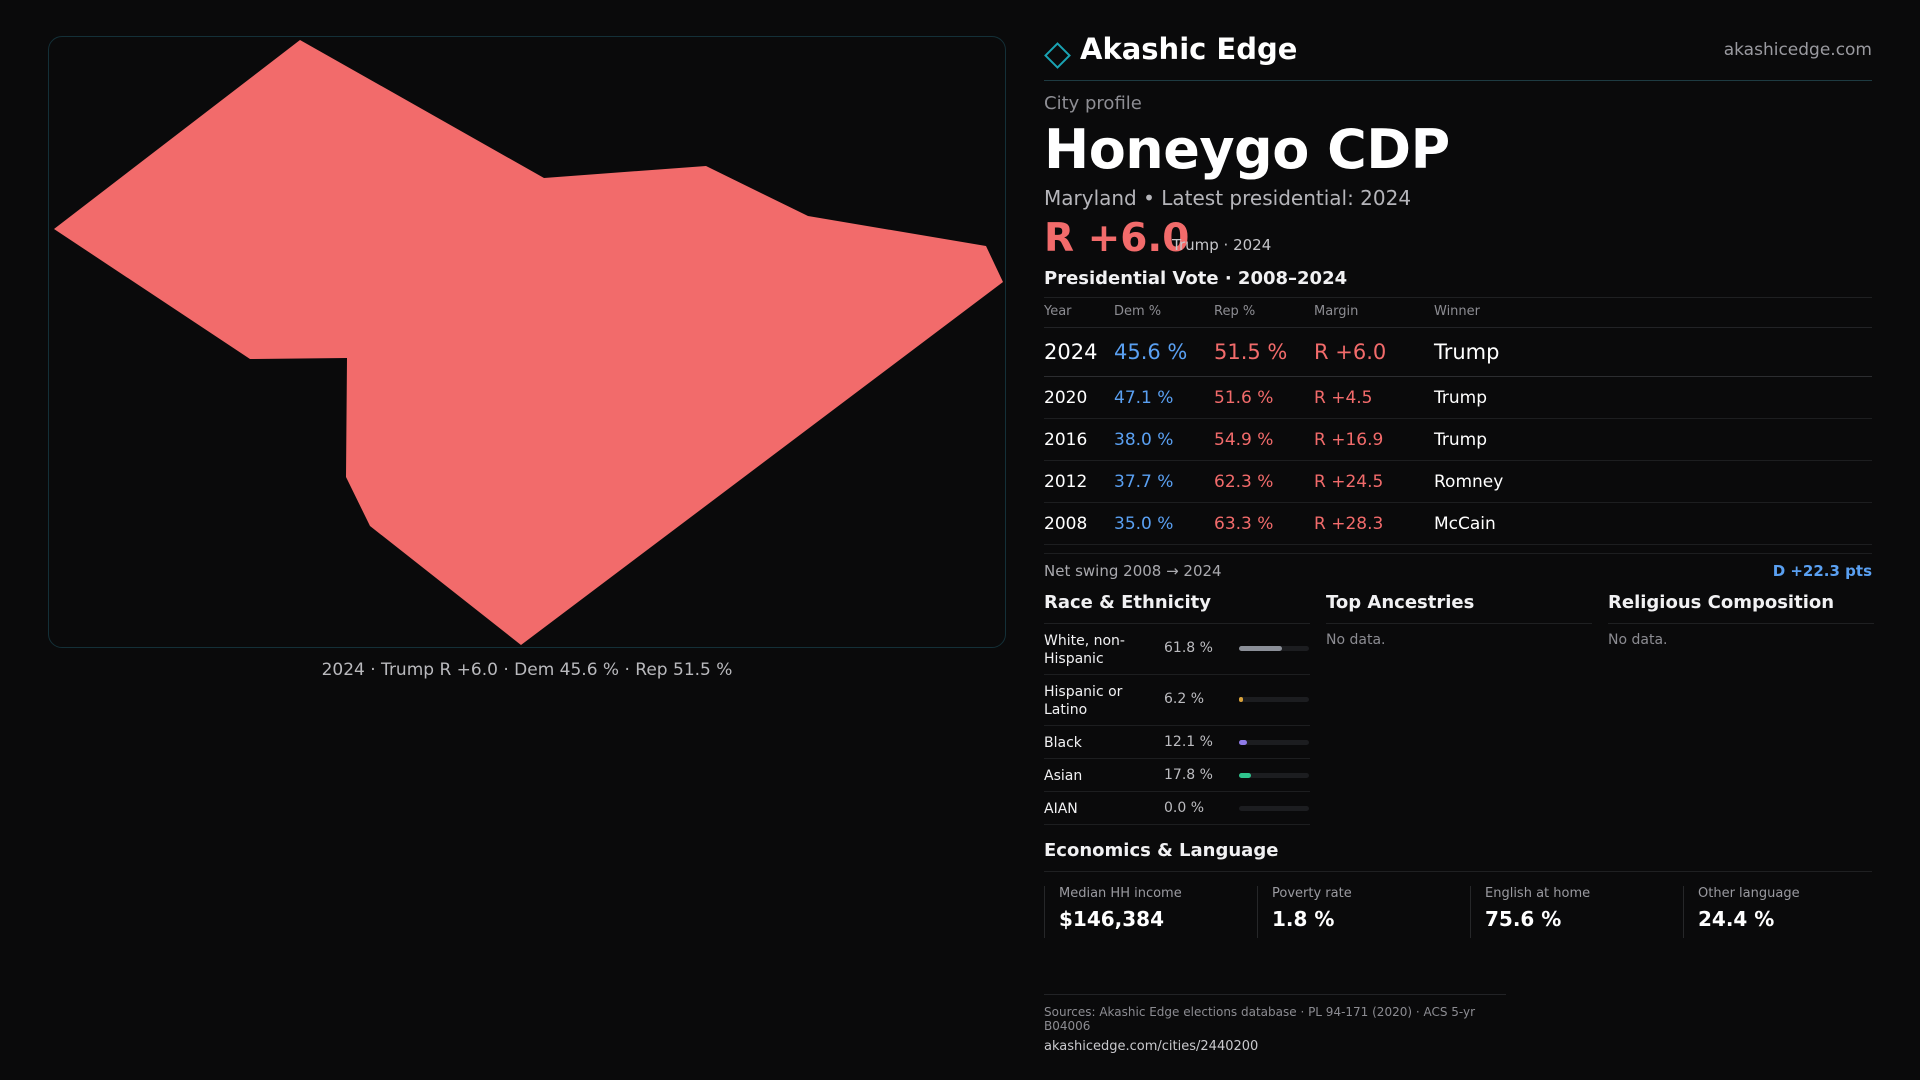  Describe the element at coordinates (1797, 50) in the screenshot. I see `site-link: akashicedge.com` at that location.